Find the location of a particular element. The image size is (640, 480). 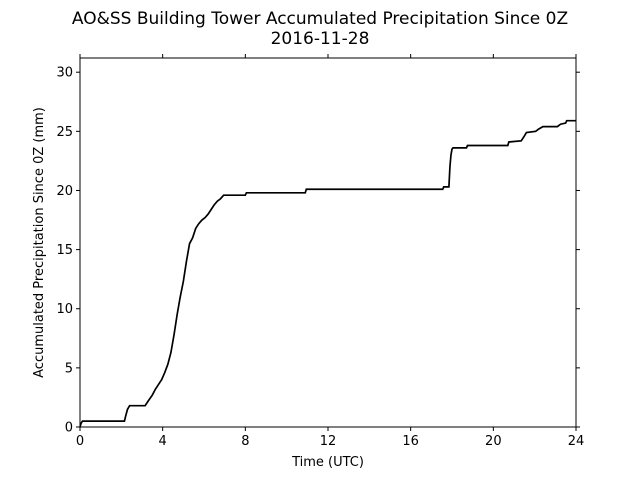

chart-subtitle: 2016-11-28 is located at coordinates (320, 39).